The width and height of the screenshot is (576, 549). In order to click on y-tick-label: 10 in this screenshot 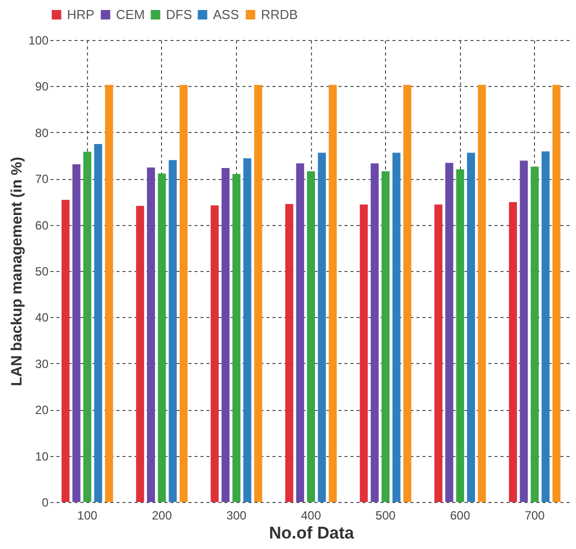, I will do `click(42, 456)`.